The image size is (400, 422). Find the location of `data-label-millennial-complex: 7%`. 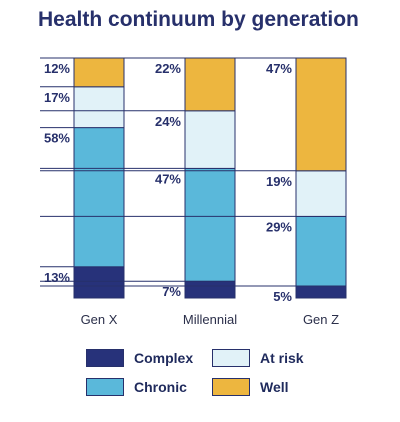

data-label-millennial-complex: 7% is located at coordinates (171, 291).